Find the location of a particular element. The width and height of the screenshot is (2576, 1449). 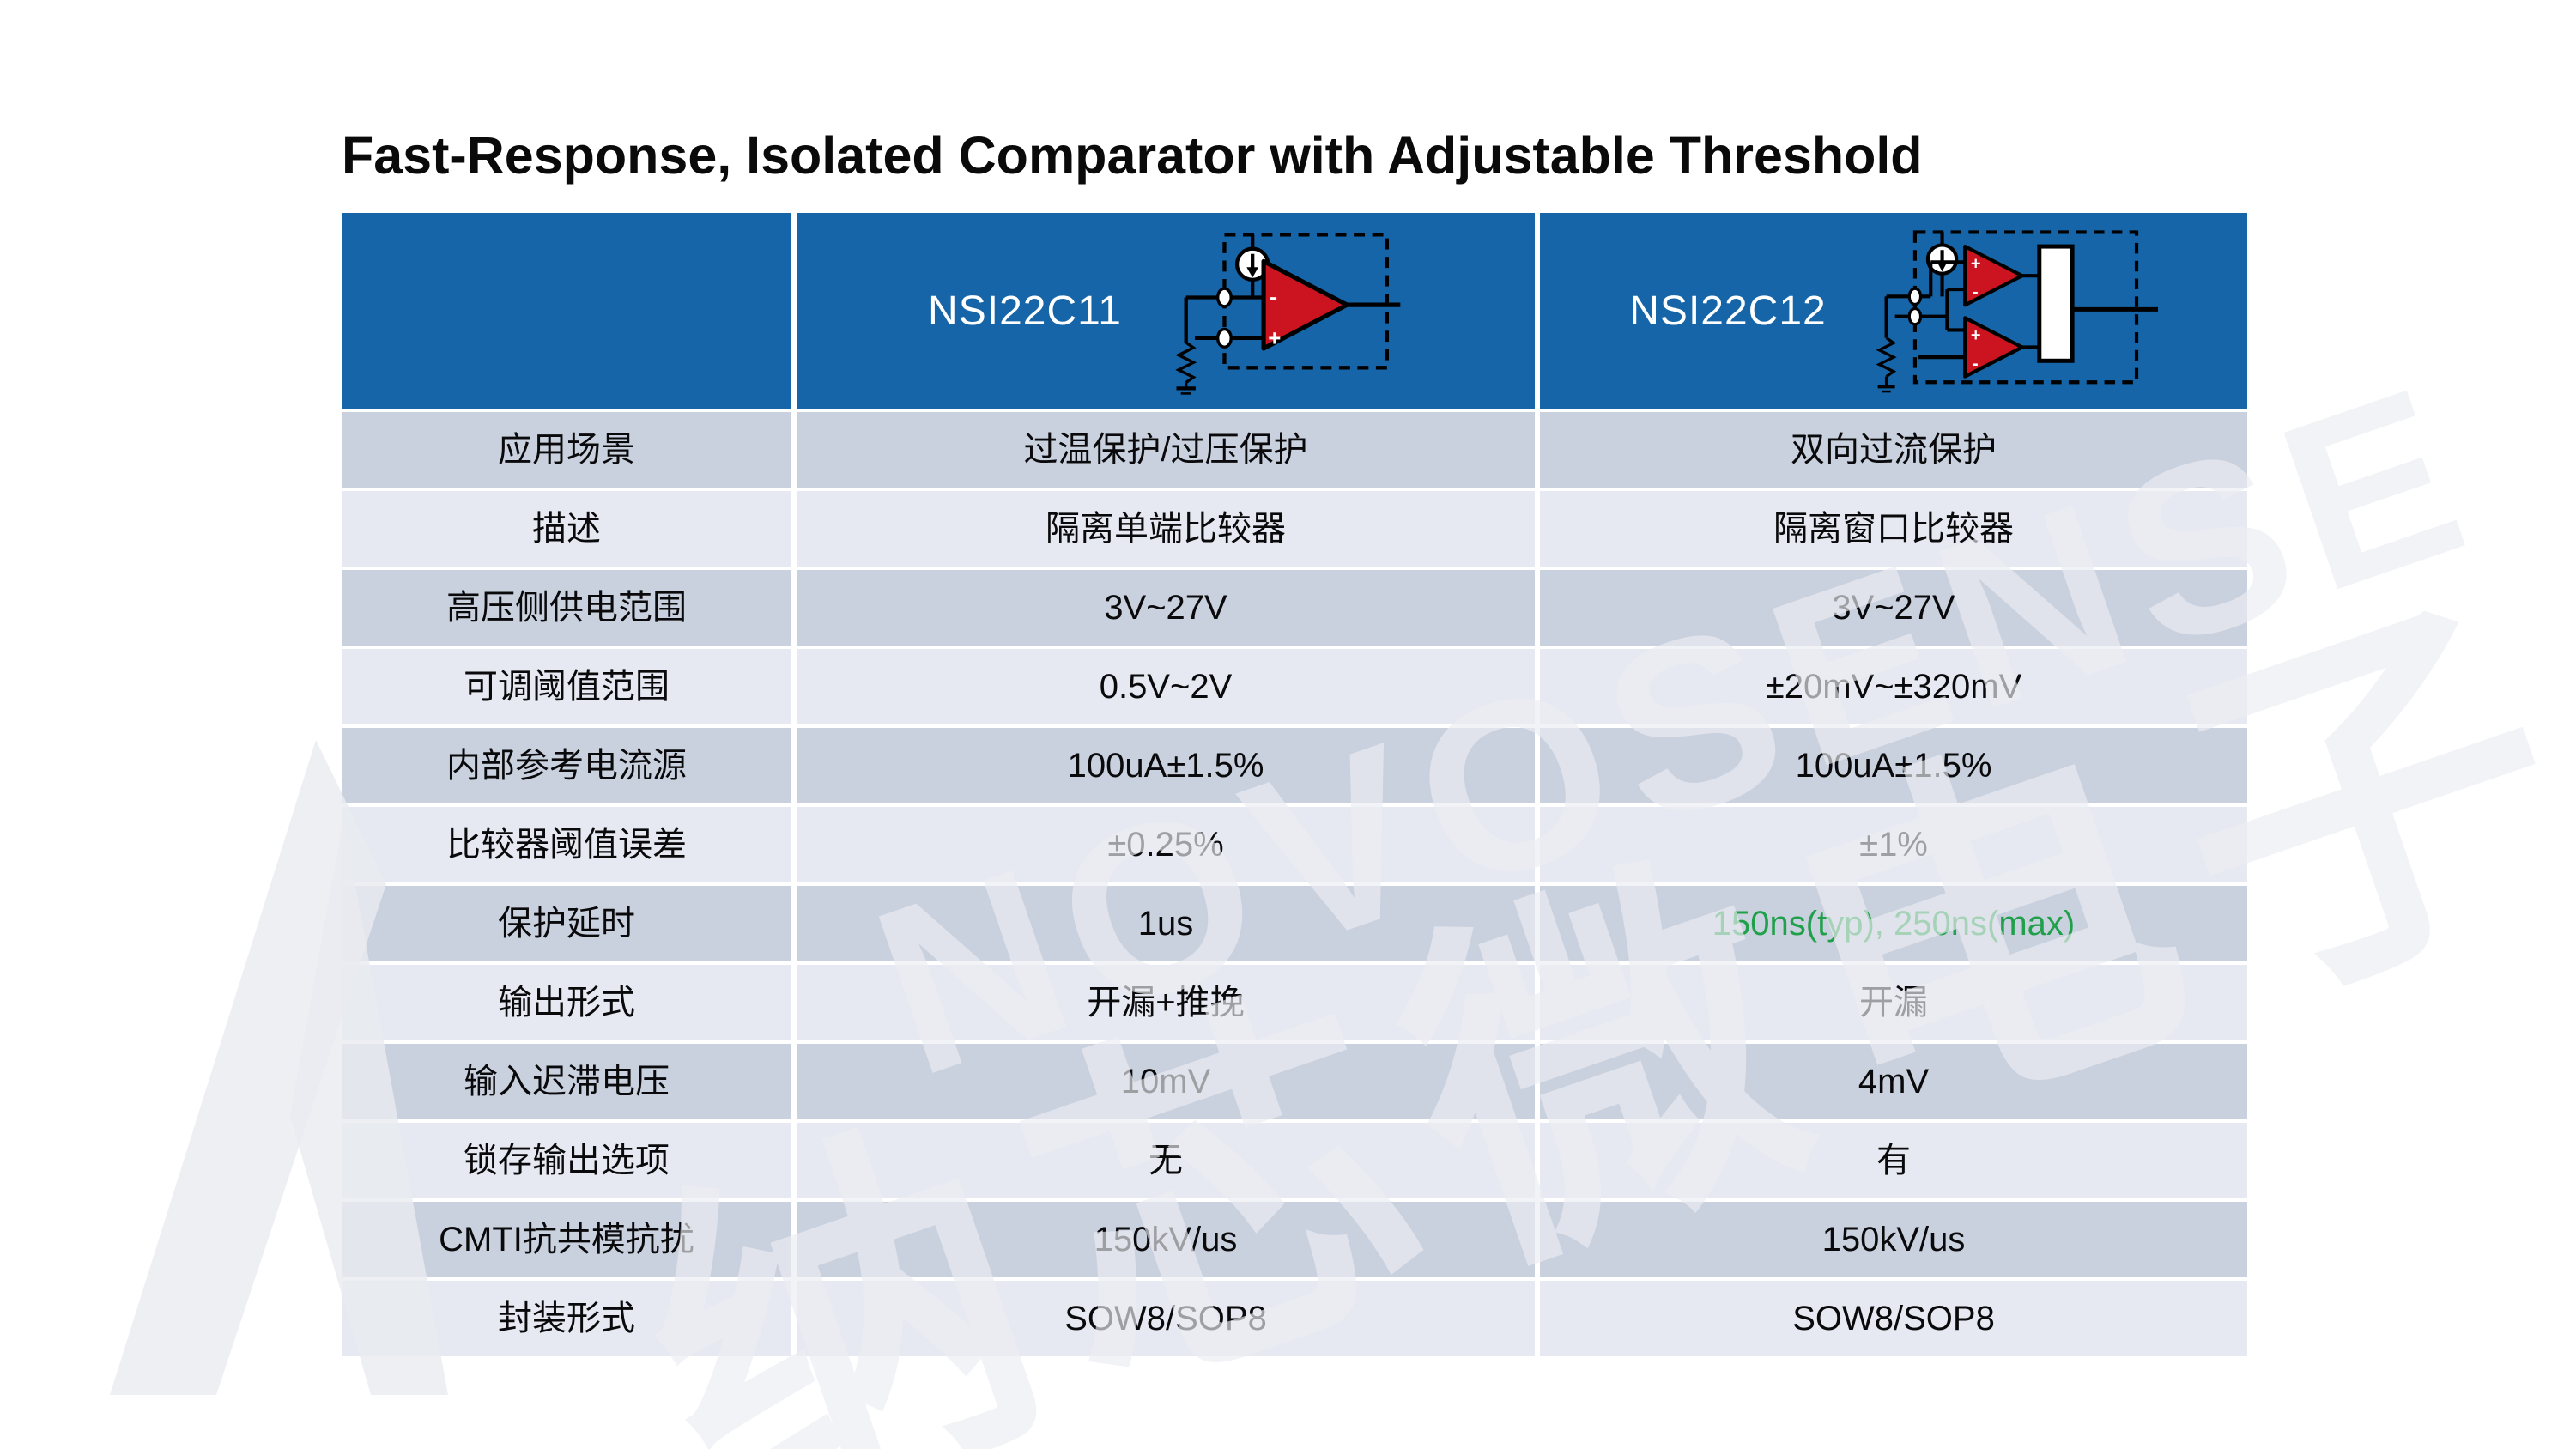

row-label-cell: 封装形式 is located at coordinates (566, 1318).